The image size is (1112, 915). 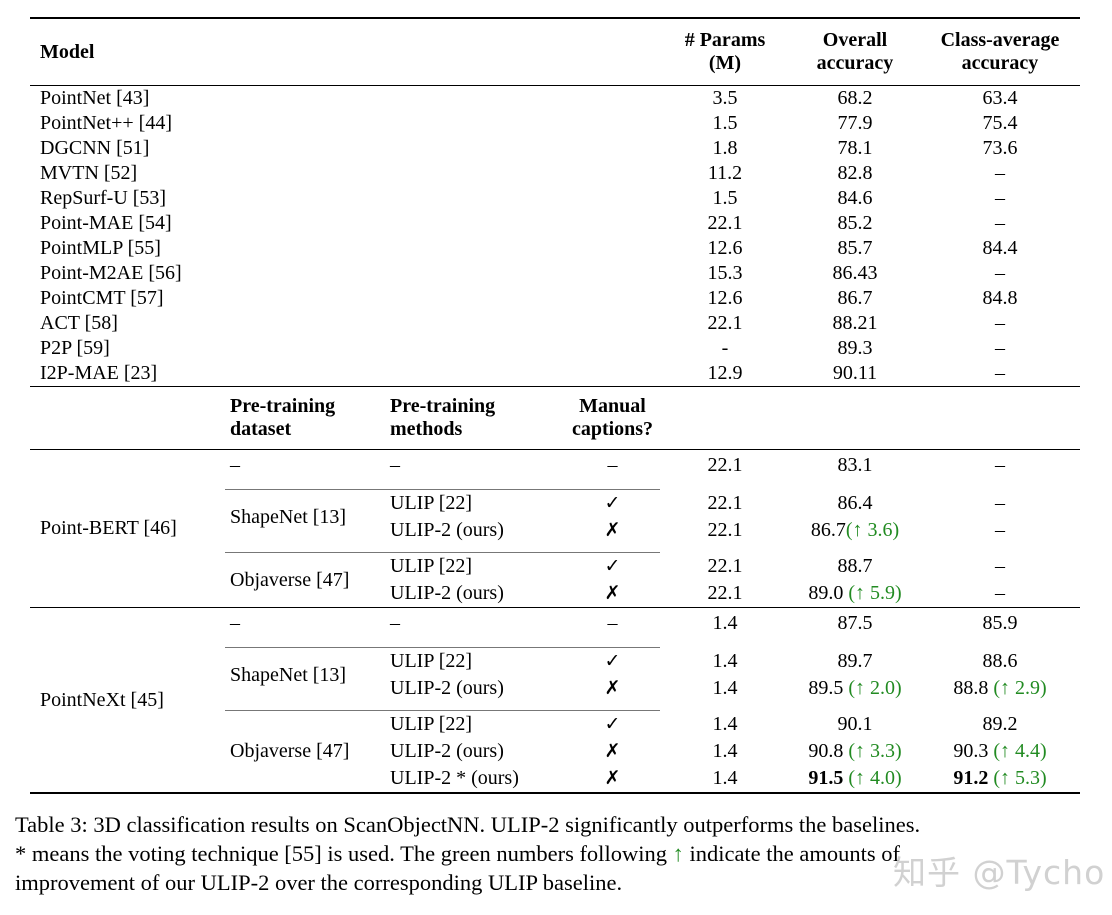 I want to click on table-row: Point-M2AE [56] 15.3 86.43 –, so click(x=555, y=273).